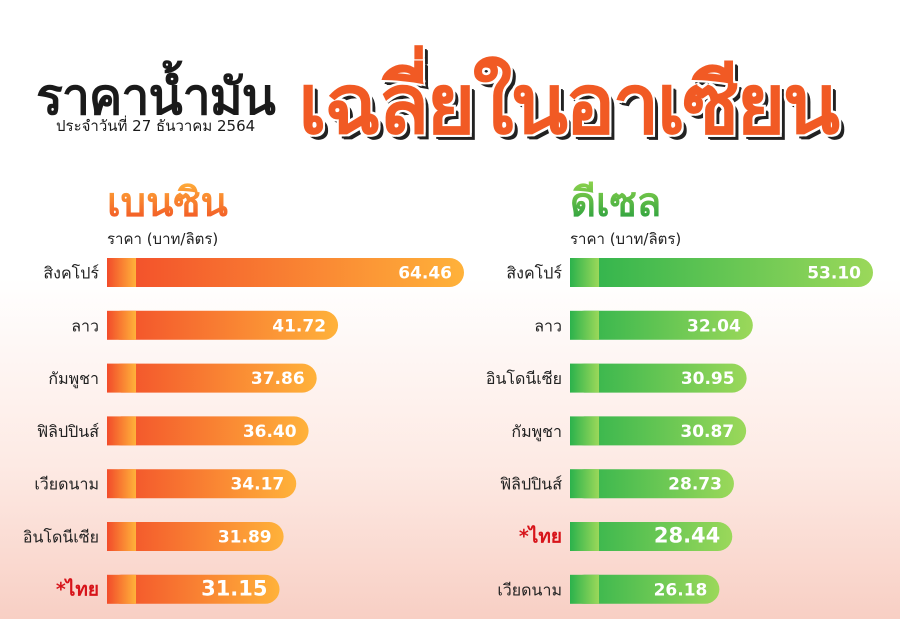  I want to click on benzin-category-label: กัมพูชา, so click(73, 379).